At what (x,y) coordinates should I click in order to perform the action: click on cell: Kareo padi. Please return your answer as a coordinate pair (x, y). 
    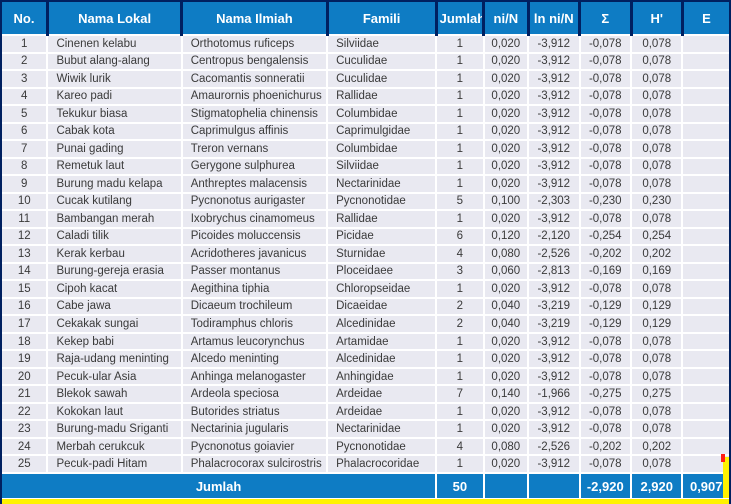
    Looking at the image, I should click on (115, 97).